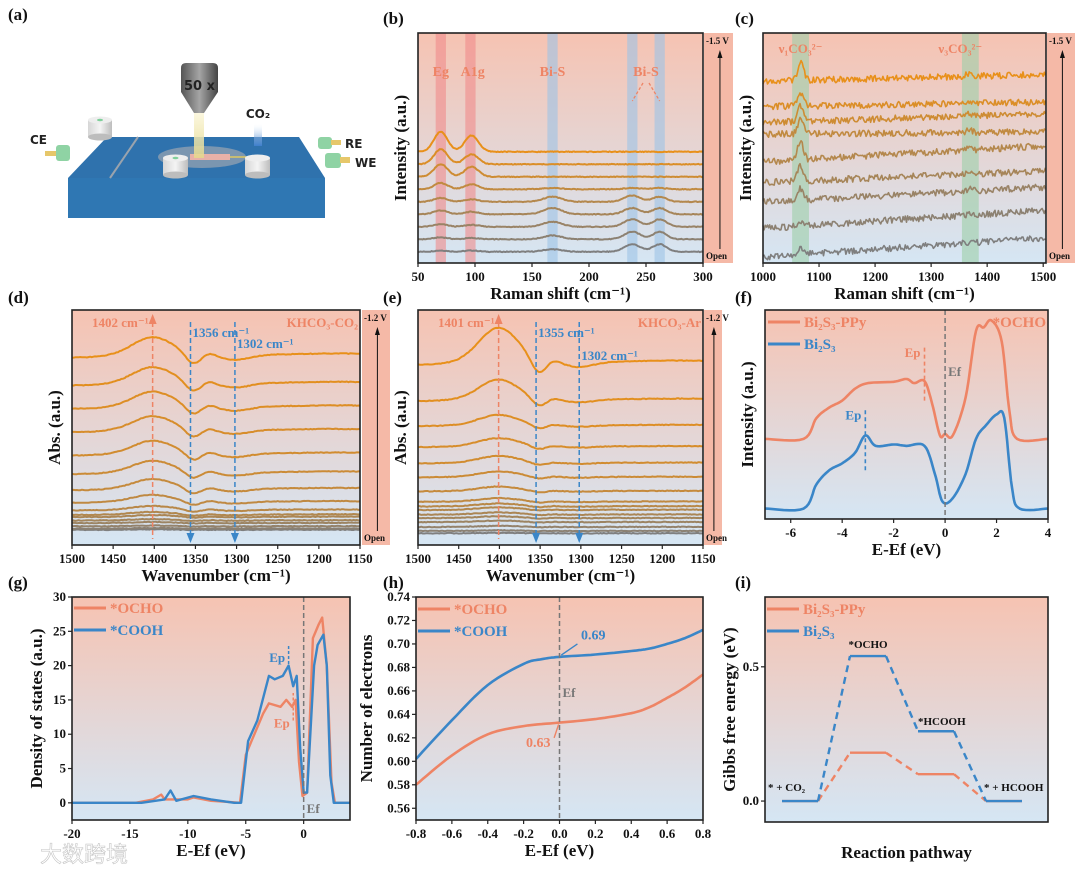 The width and height of the screenshot is (1080, 873). Describe the element at coordinates (72, 558) in the screenshot. I see `x-tick-label: 1500` at that location.